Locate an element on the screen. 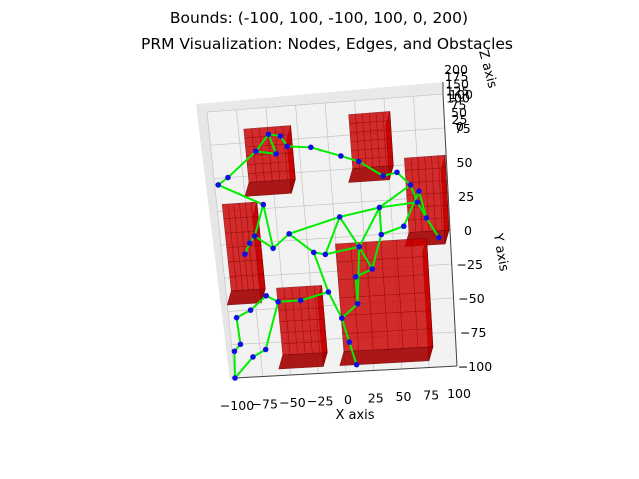 This screenshot has width=639, height=479. y-tick-label: 25 is located at coordinates (466, 196).